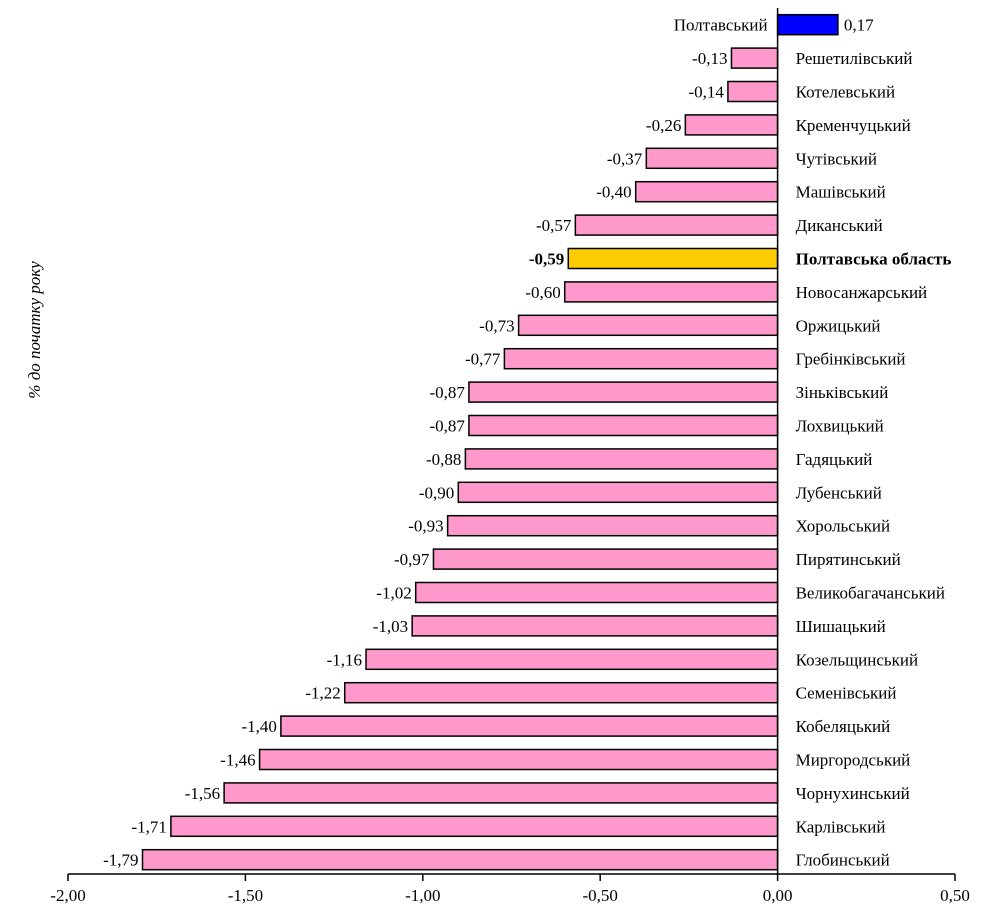  I want to click on x-tick-label: -1,00, so click(422, 895).